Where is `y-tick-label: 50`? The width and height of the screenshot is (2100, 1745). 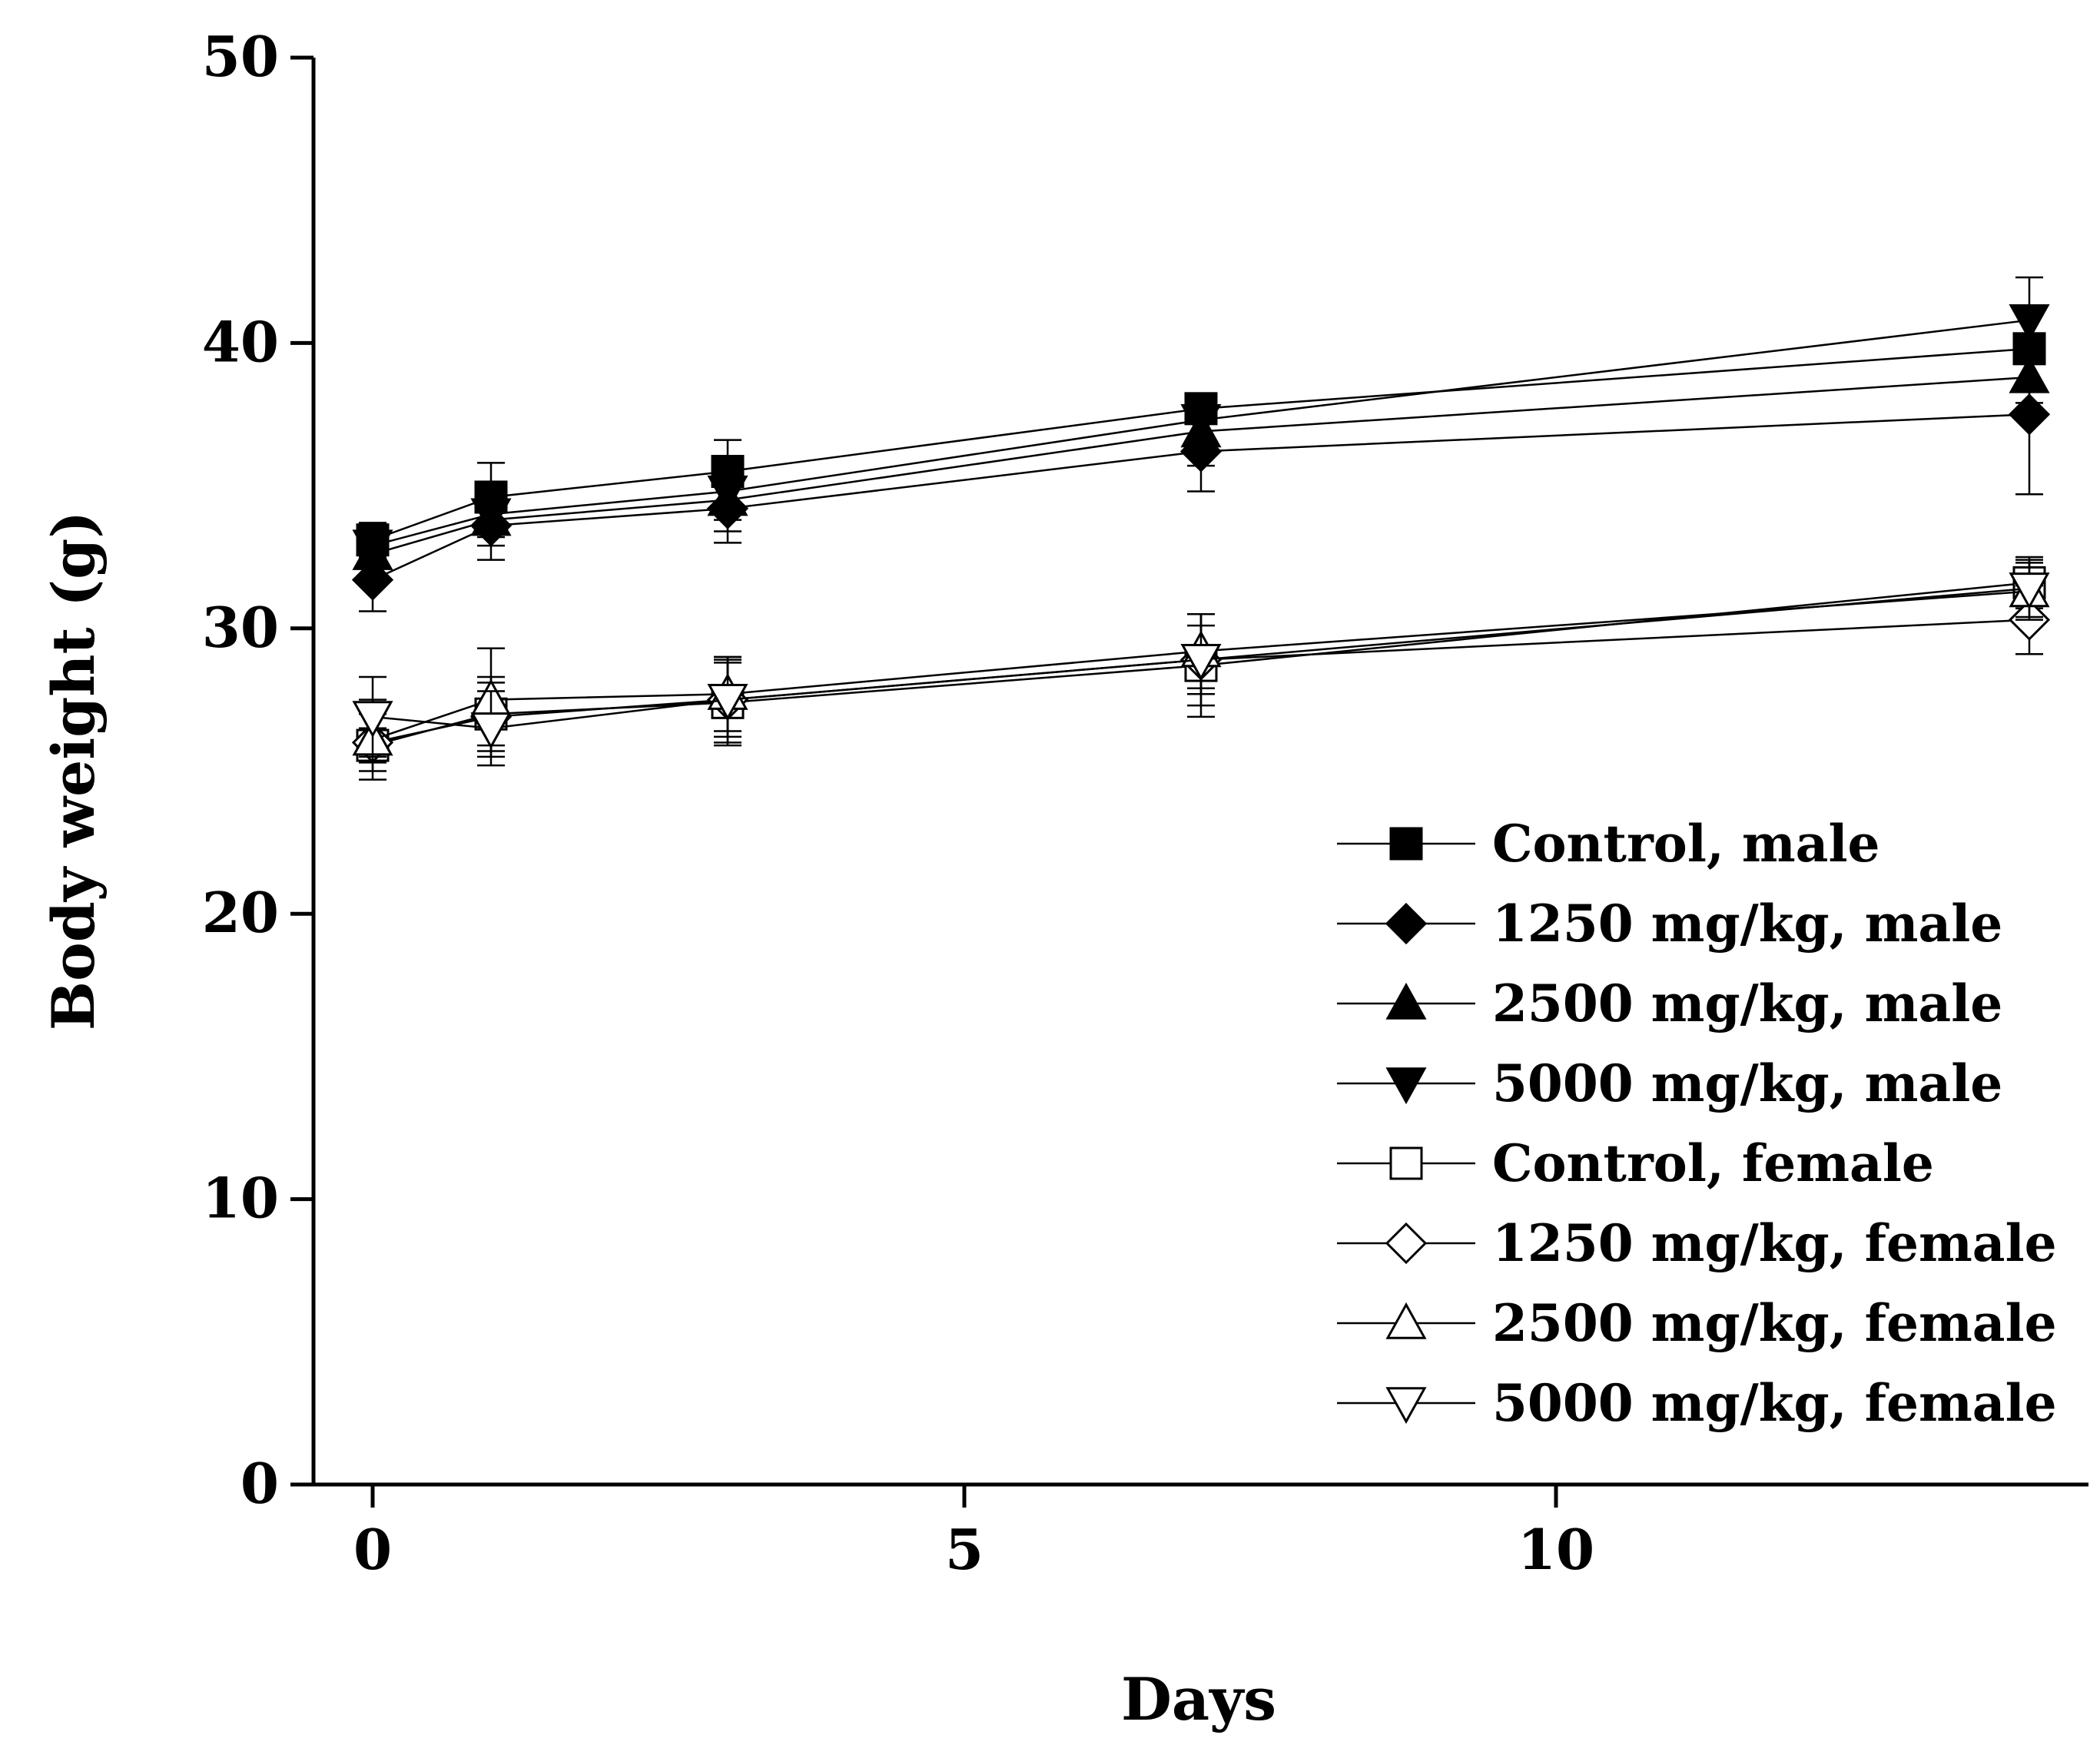
y-tick-label: 50 is located at coordinates (241, 56).